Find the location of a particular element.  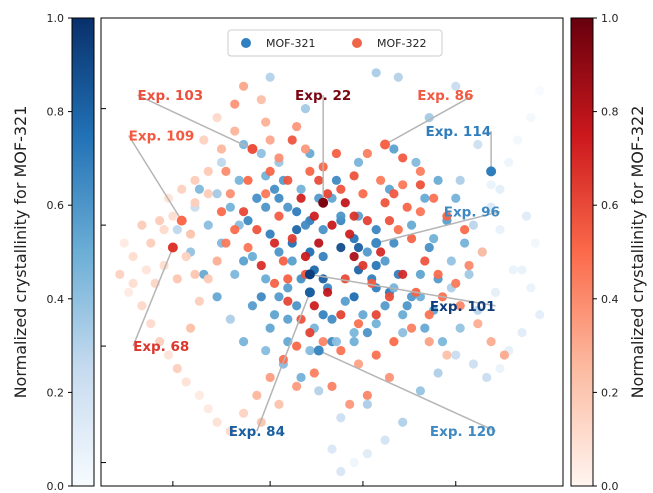

annotation-label: Exp. 109 is located at coordinates (162, 137).